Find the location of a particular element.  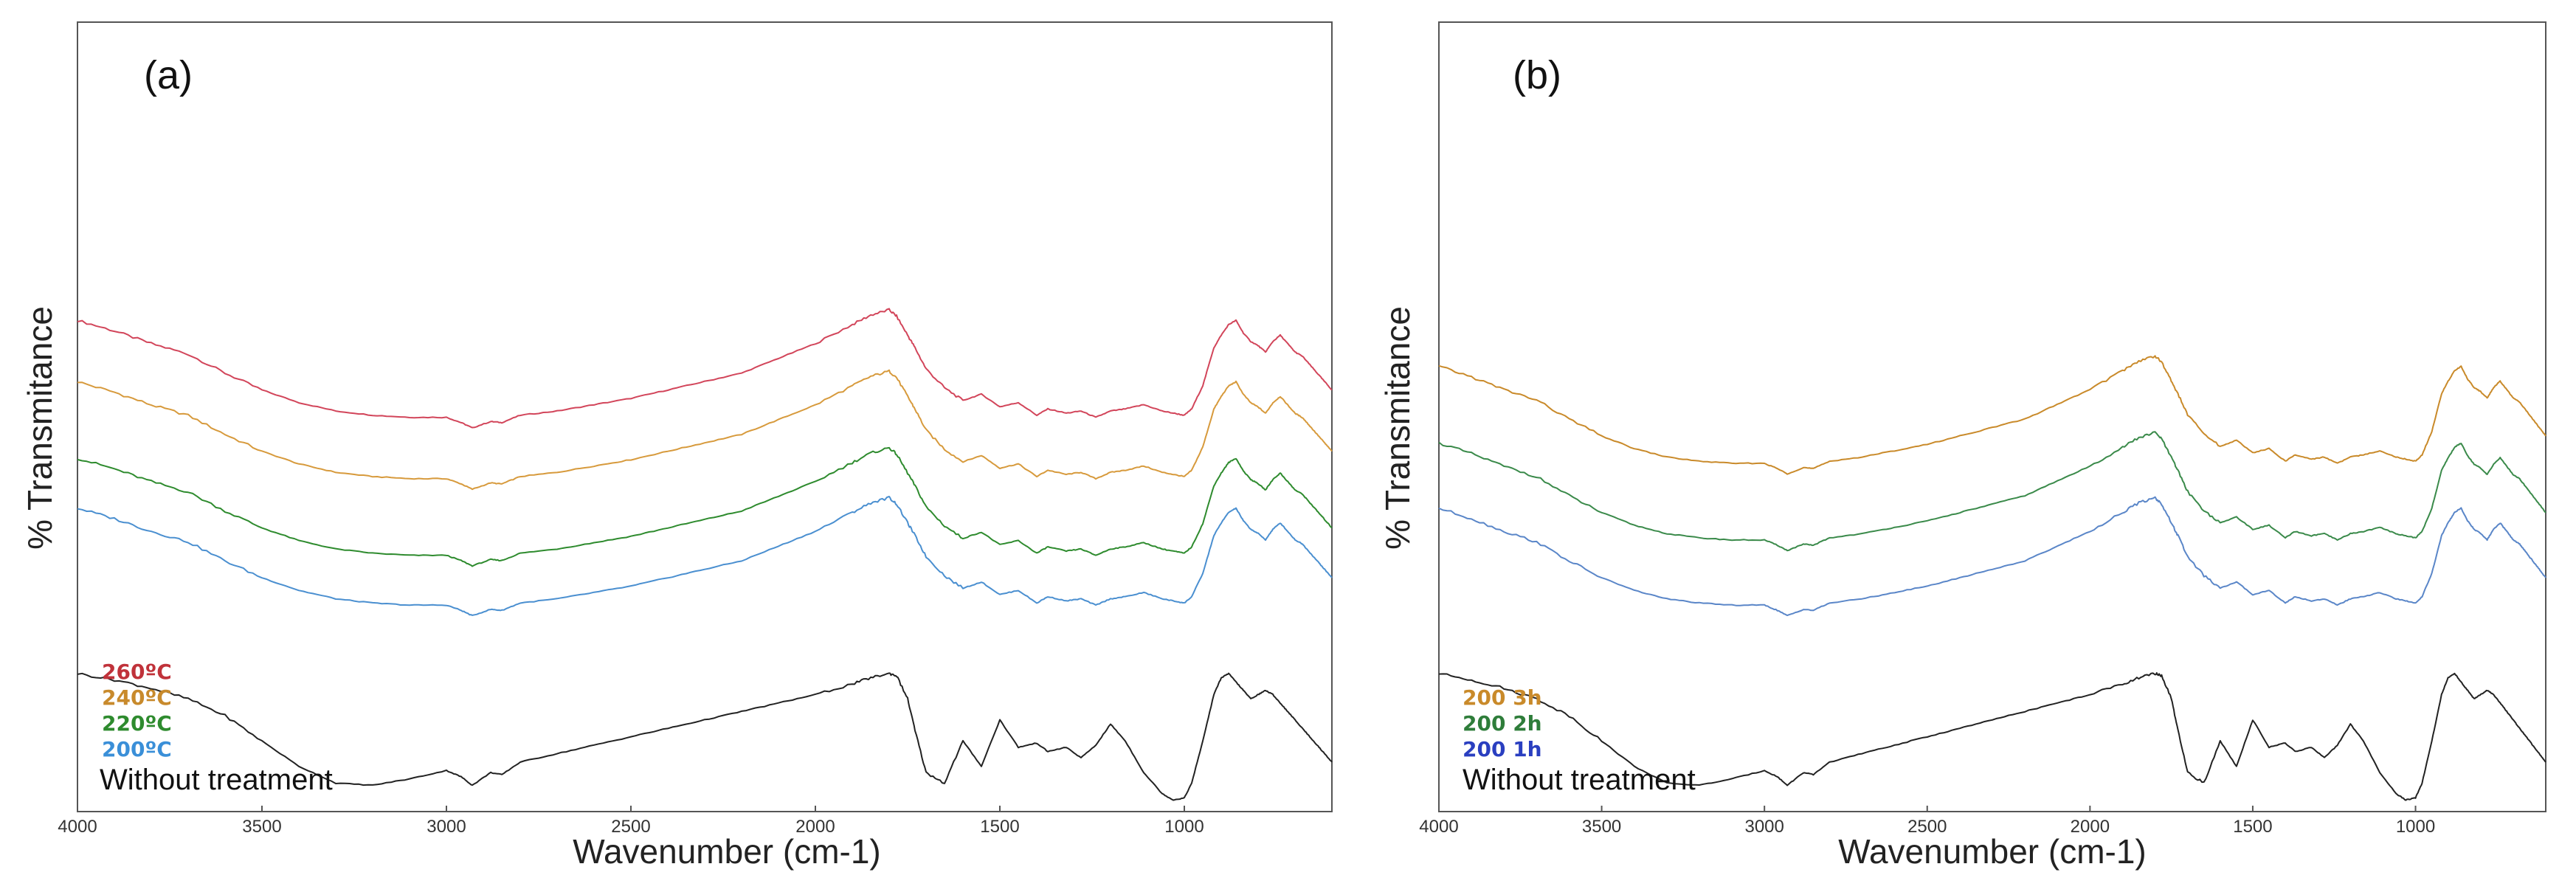

panel-b-legend-without-treatment: Without treatment is located at coordinates (1580, 780).